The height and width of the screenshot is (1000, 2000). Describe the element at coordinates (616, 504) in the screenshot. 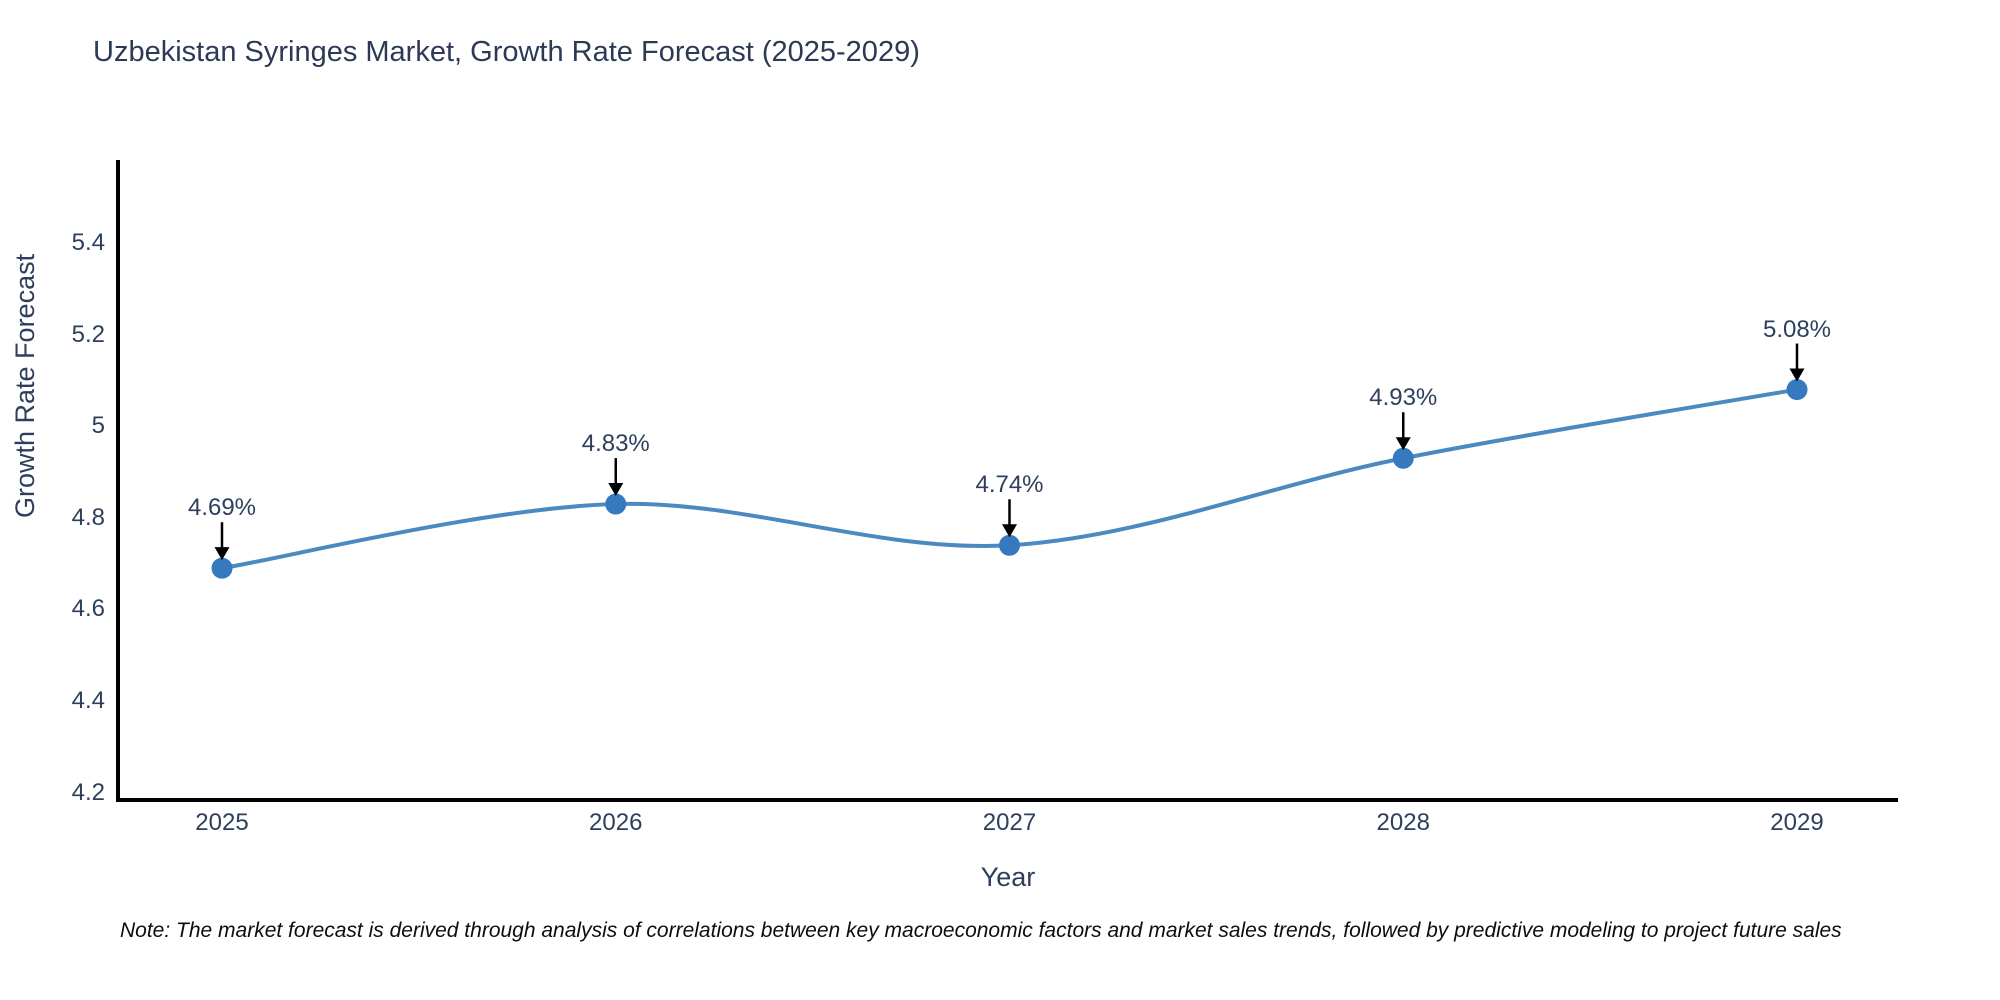

I see `data-point-2026` at that location.